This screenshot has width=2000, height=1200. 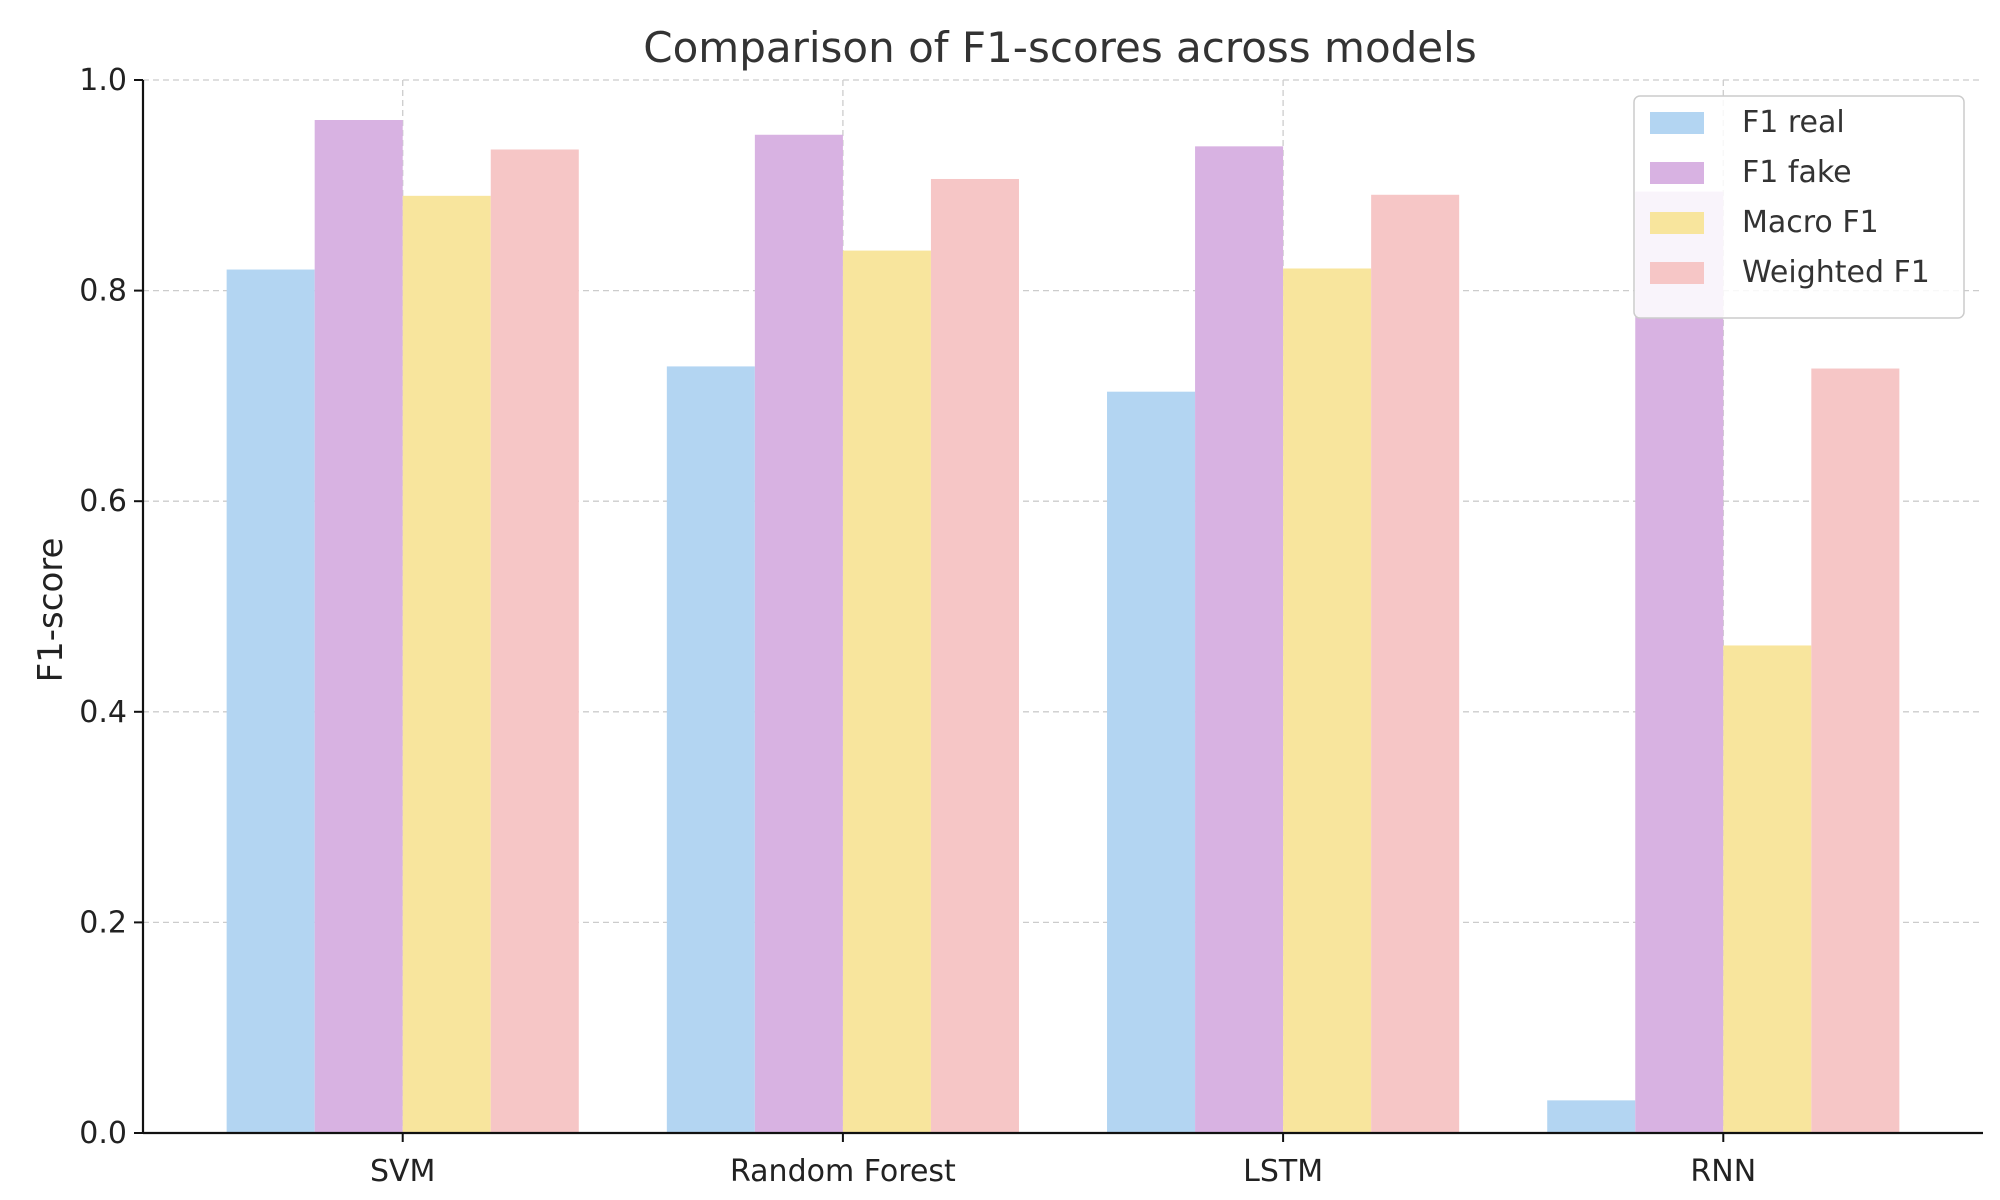 I want to click on bar-f1-real-random-forest, so click(x=710, y=749).